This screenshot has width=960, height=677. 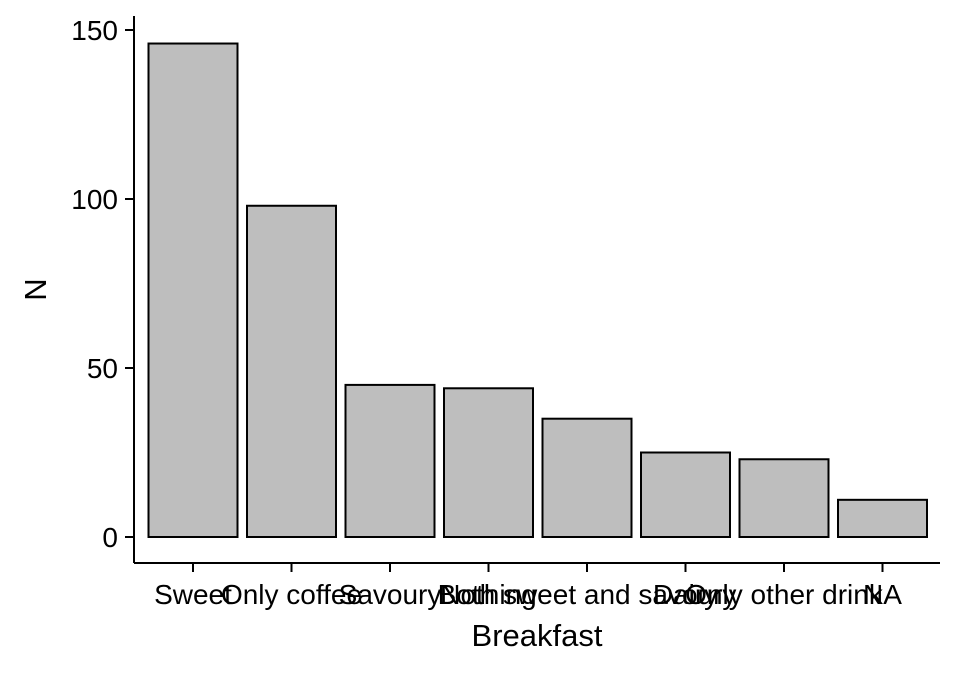 I want to click on x-tick-label-only-coffee: Only coffee, so click(x=291, y=594).